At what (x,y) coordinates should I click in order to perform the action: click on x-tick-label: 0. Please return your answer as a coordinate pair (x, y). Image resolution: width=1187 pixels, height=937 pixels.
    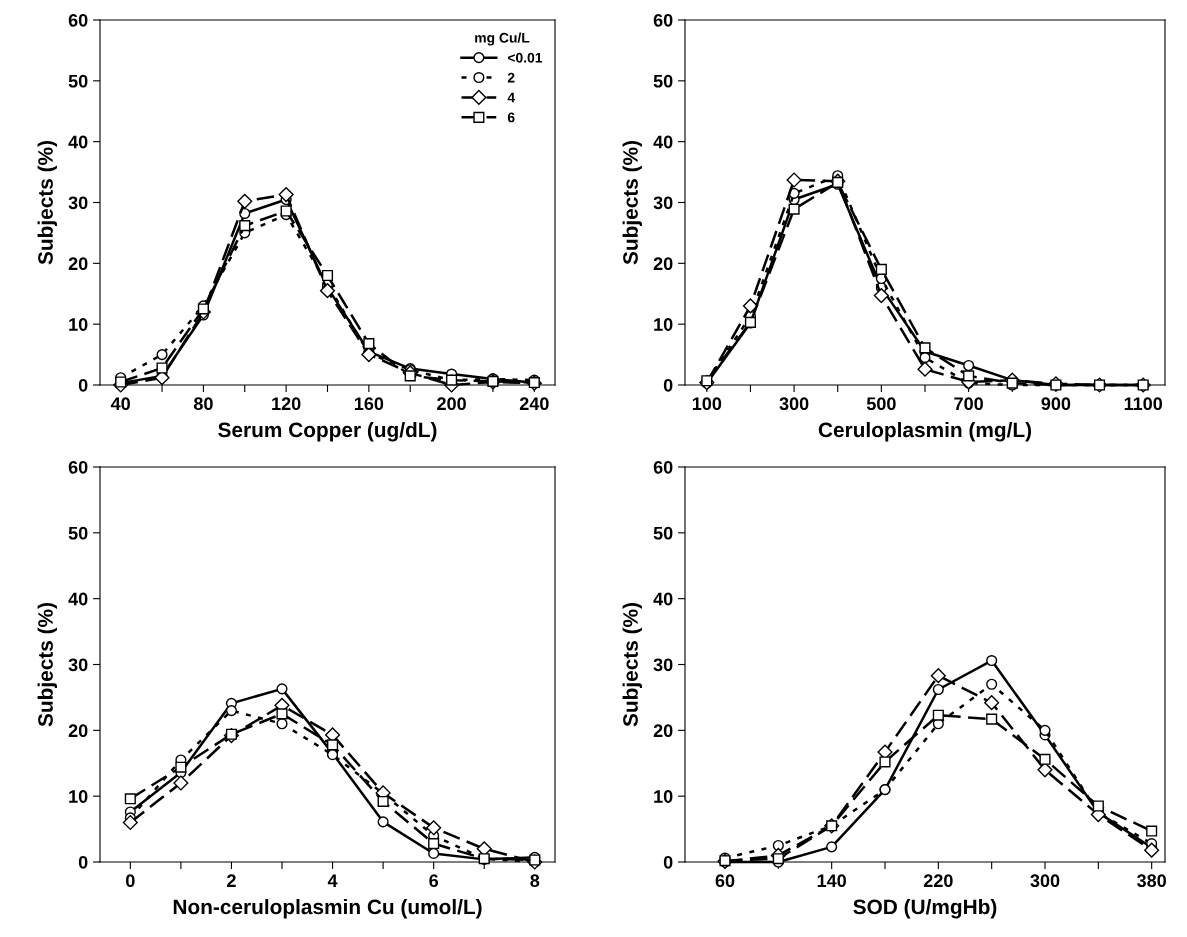
    Looking at the image, I should click on (130, 881).